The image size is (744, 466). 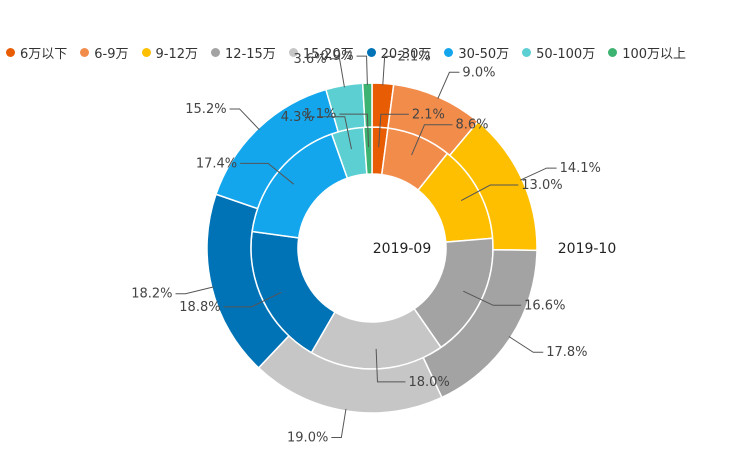 What do you see at coordinates (297, 117) in the screenshot?
I see `slice-label: 4.3%` at bounding box center [297, 117].